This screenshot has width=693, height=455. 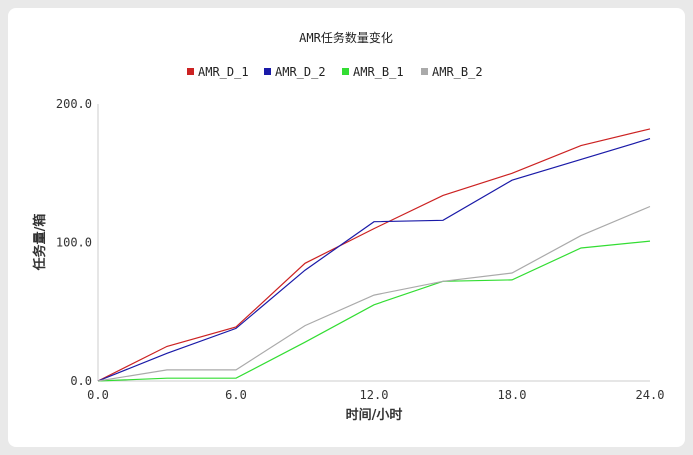 I want to click on legend: AMR_D_1 AMR_D_2 AMR_B_1 AMR_B_2, so click(x=335, y=72).